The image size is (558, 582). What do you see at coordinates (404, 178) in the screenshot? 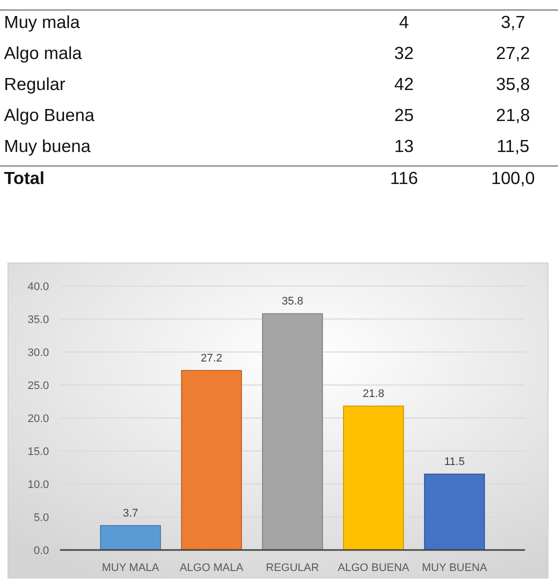
I see `data-label: 116` at bounding box center [404, 178].